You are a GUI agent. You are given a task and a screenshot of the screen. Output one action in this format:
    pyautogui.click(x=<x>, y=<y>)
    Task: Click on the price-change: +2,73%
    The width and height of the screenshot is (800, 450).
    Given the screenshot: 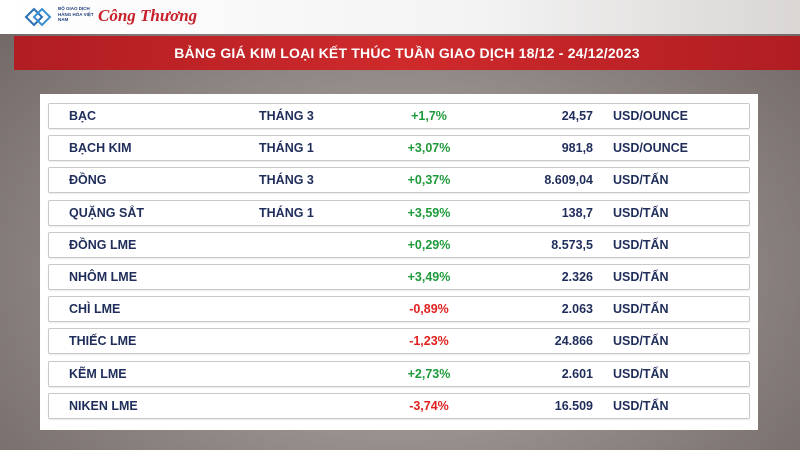 What is the action you would take?
    pyautogui.click(x=429, y=373)
    